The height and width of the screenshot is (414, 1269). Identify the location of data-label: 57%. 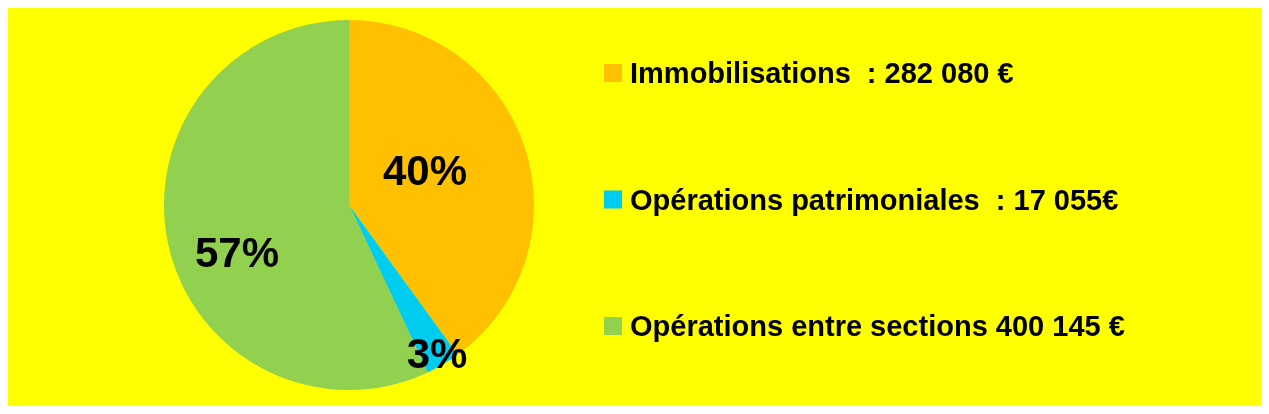
(237, 252).